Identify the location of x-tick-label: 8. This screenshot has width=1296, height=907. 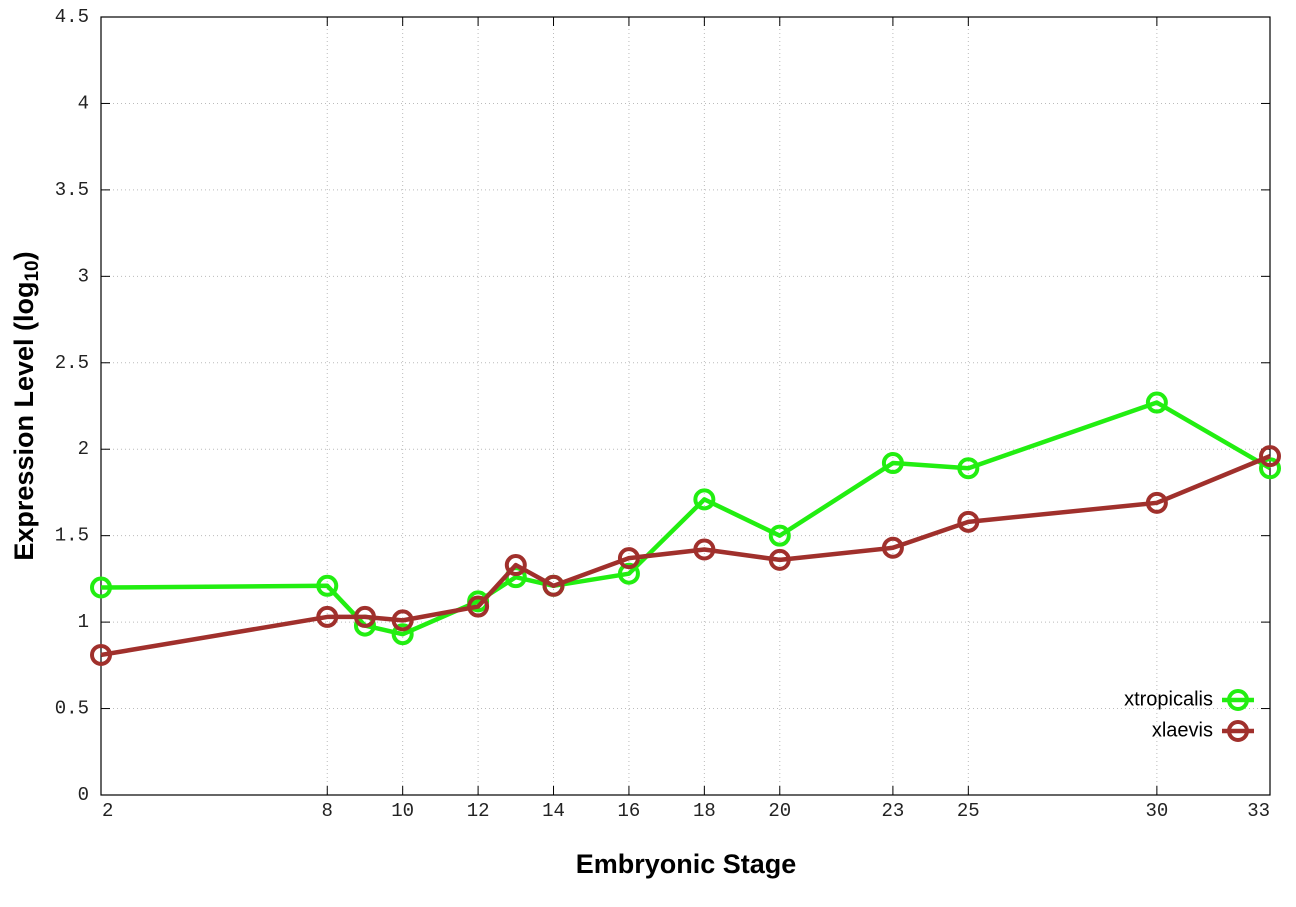
(327, 811).